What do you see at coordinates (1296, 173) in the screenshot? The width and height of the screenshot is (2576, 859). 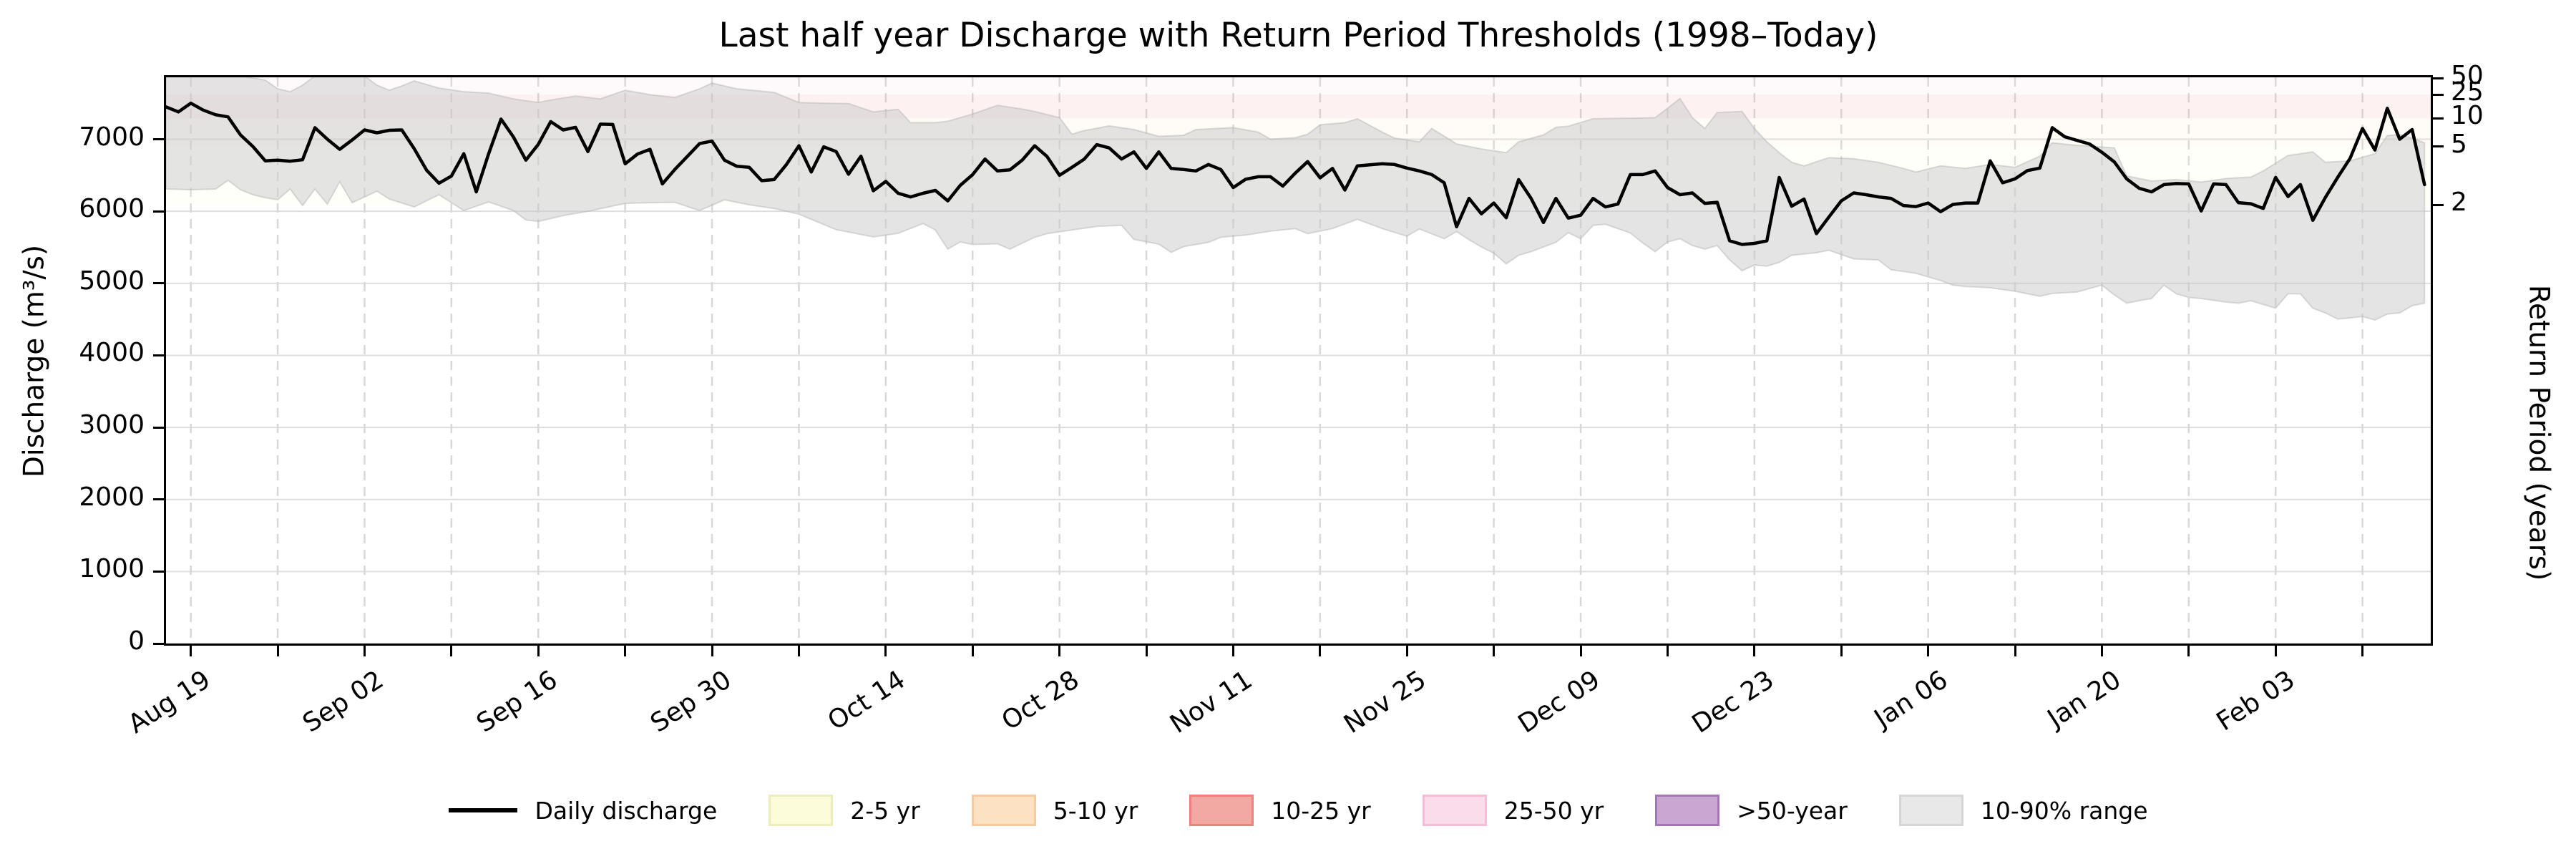 I see `daily-discharge-line` at bounding box center [1296, 173].